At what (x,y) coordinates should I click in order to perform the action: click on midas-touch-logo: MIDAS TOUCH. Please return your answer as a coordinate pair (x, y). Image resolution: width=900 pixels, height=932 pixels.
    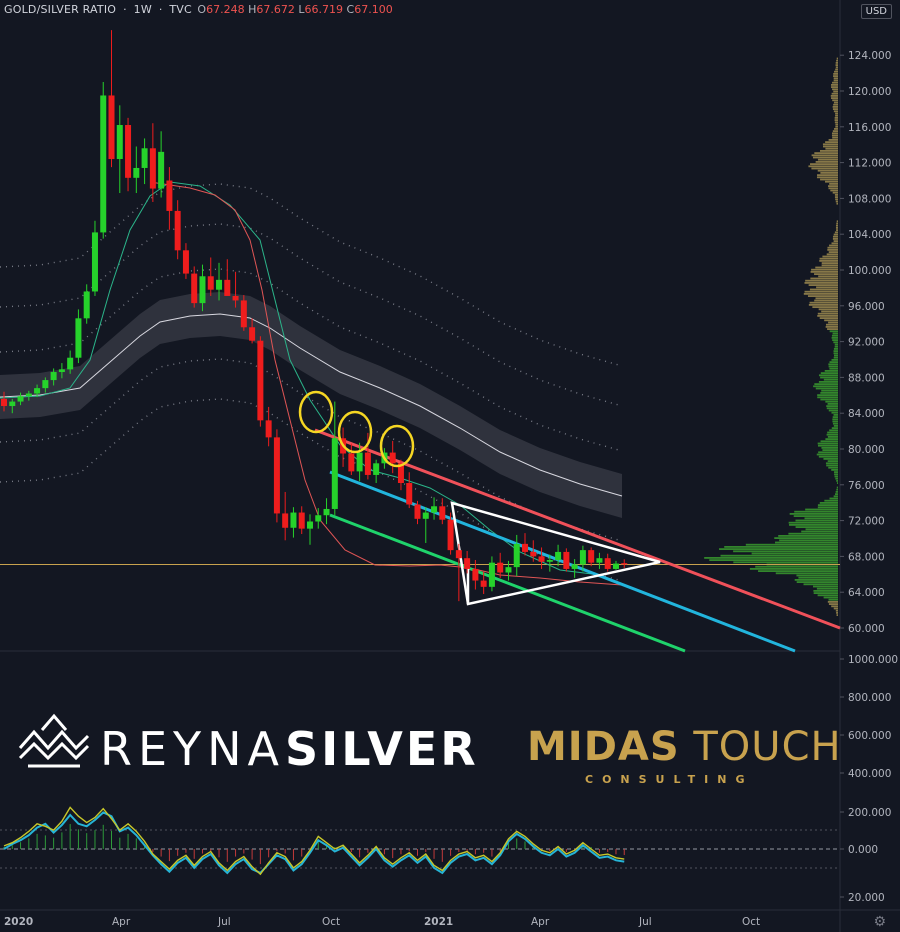
    Looking at the image, I should click on (684, 747).